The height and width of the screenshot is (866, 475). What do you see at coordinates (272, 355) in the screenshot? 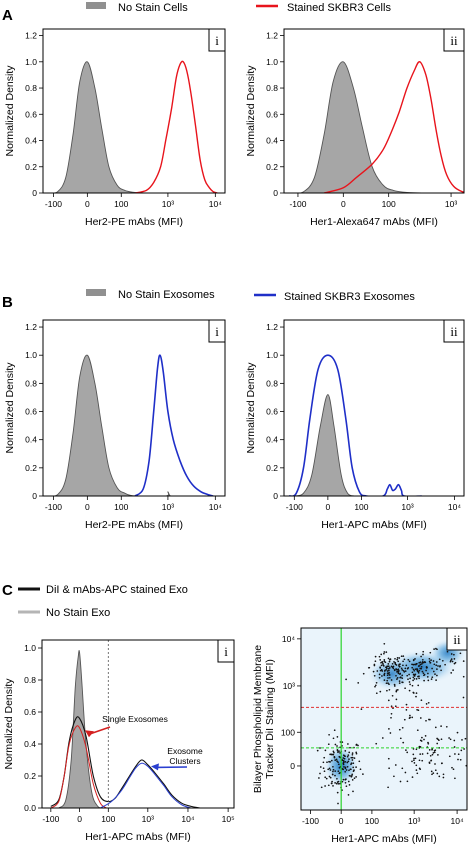
I see `y-tick-label-B-ii-5: 1.0` at bounding box center [272, 355].